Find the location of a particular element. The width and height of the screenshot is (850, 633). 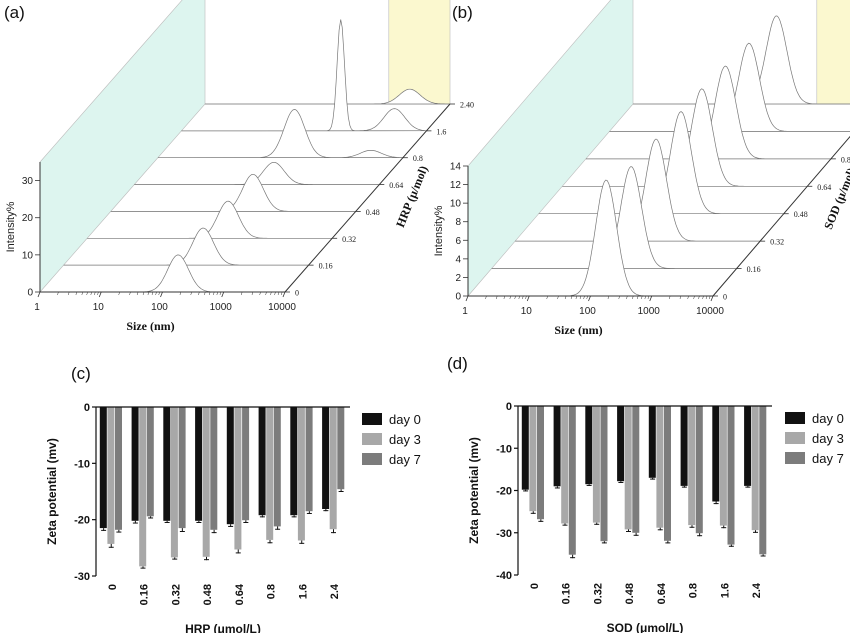

bar-day0-0.48 is located at coordinates (621, 444).